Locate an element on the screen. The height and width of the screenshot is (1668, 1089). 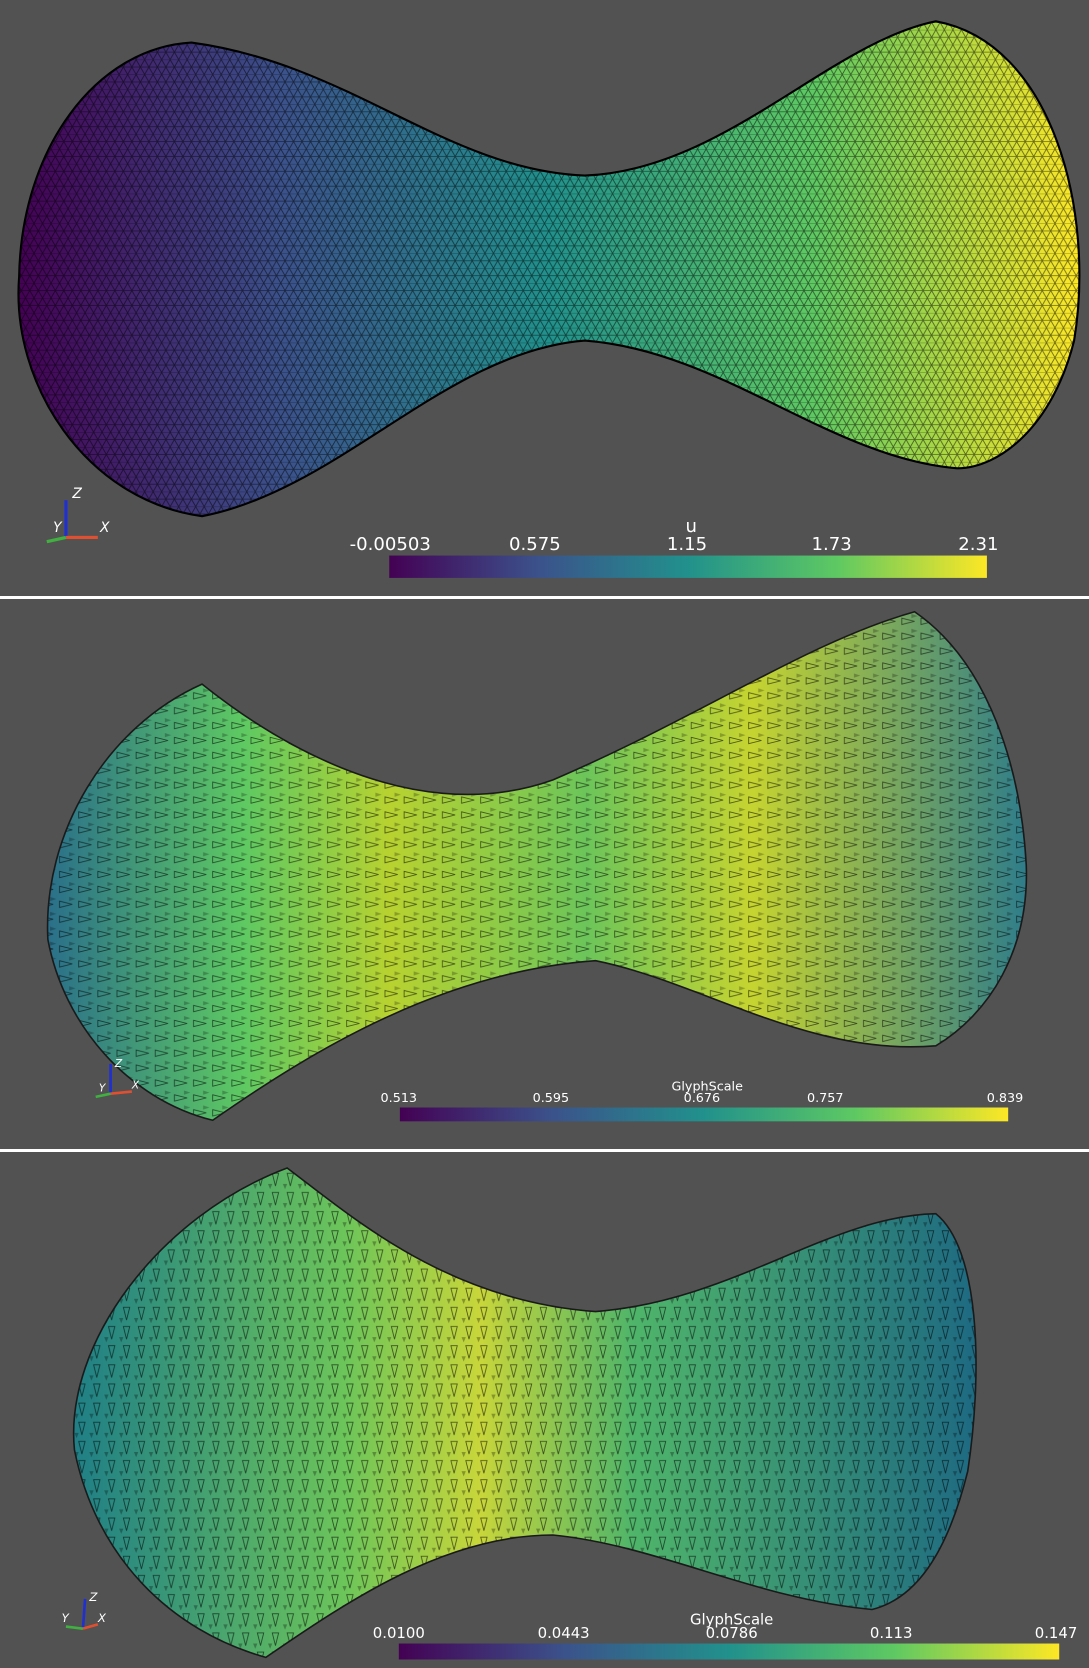
colorbar-label: 0.0100 is located at coordinates (399, 1633).